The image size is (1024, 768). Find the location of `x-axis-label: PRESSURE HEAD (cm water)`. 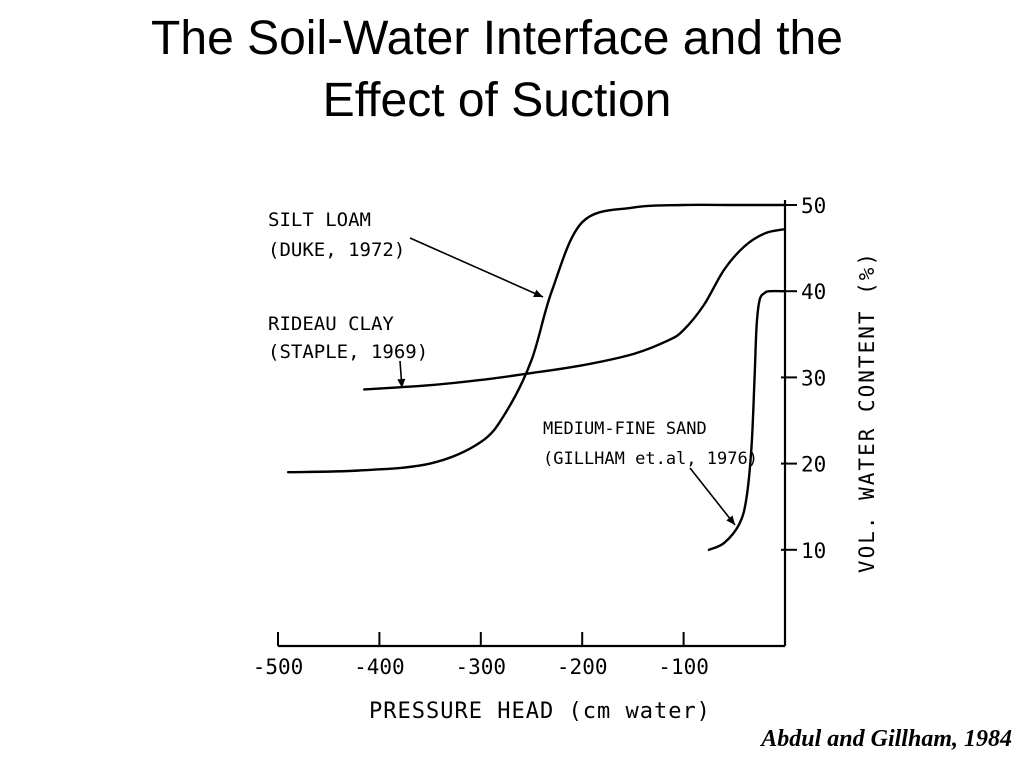

x-axis-label: PRESSURE HEAD (cm water) is located at coordinates (540, 711).